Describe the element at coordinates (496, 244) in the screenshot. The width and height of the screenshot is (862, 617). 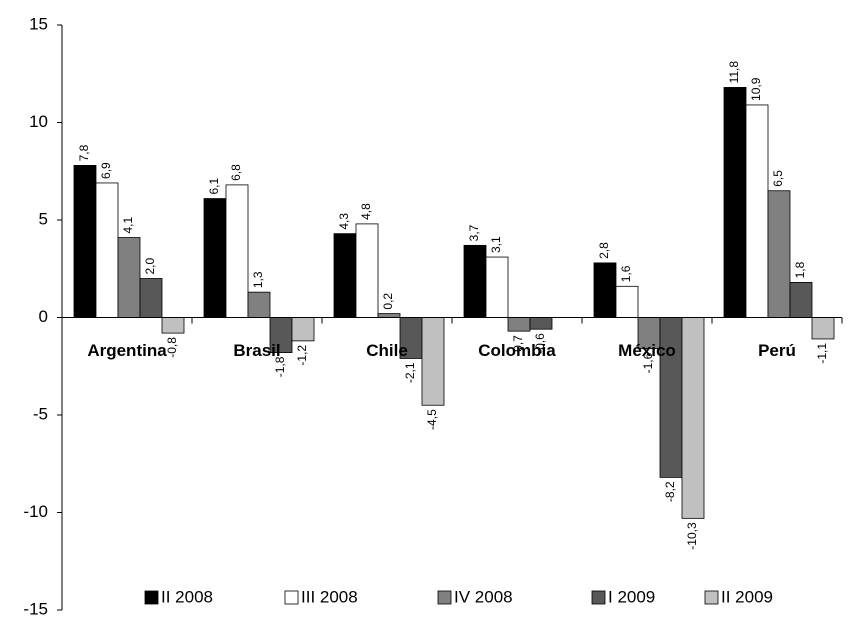
I see `value-label: 3,1` at that location.